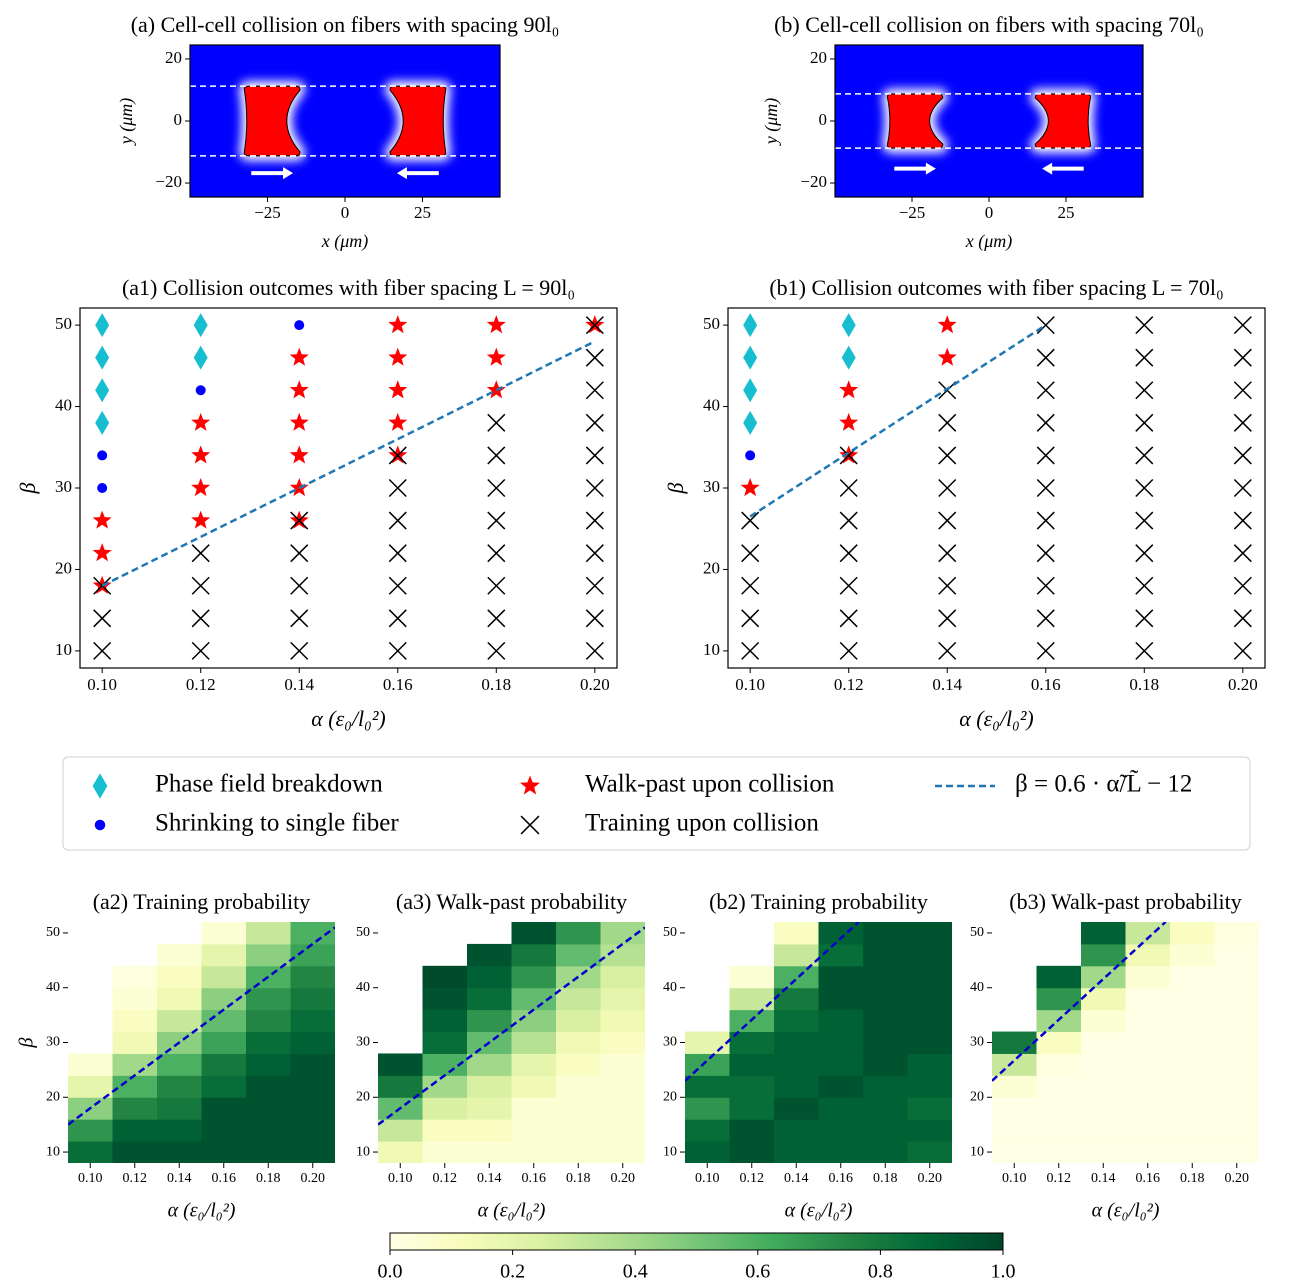 The image size is (1289, 1287). Describe the element at coordinates (880, 1272) in the screenshot. I see `x-tick-label: 0.8` at that location.